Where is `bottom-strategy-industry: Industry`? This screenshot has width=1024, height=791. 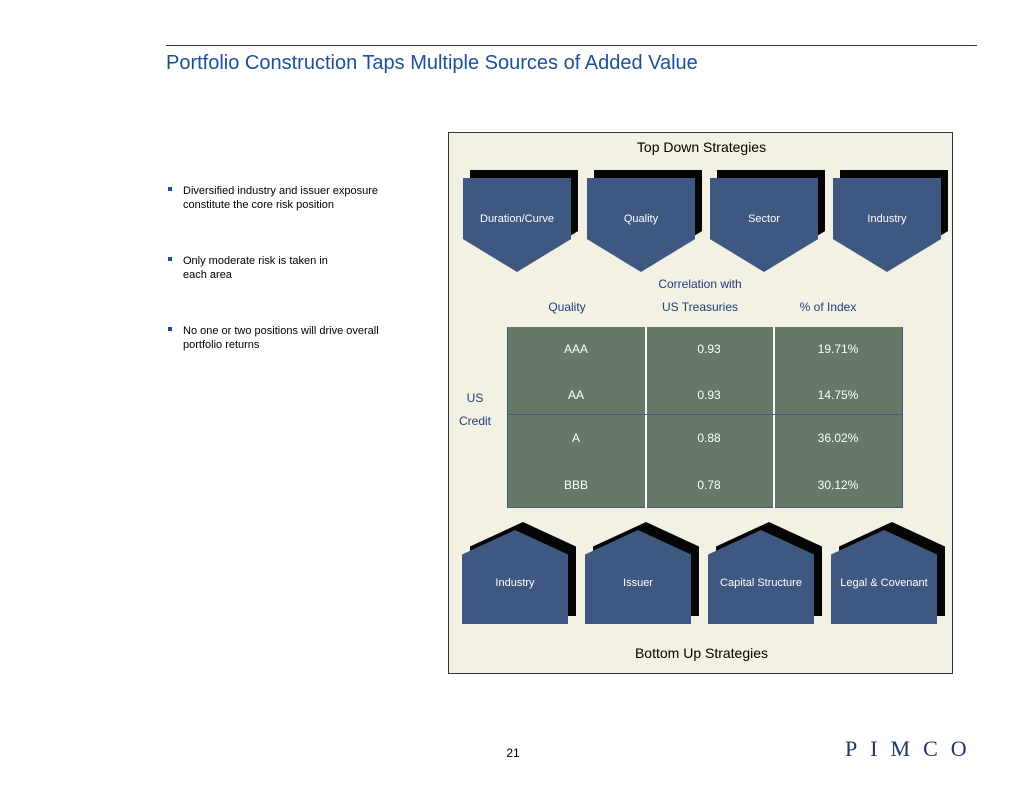
bottom-strategy-industry: Industry is located at coordinates (520, 573).